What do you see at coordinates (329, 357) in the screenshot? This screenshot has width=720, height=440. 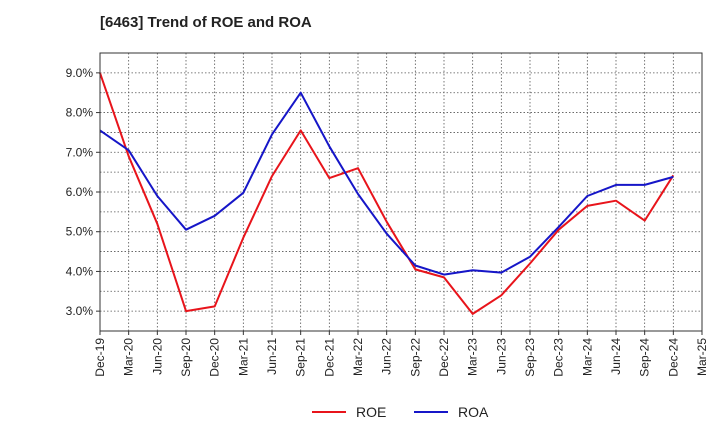 I see `x-tick-label: Dec-21` at bounding box center [329, 357].